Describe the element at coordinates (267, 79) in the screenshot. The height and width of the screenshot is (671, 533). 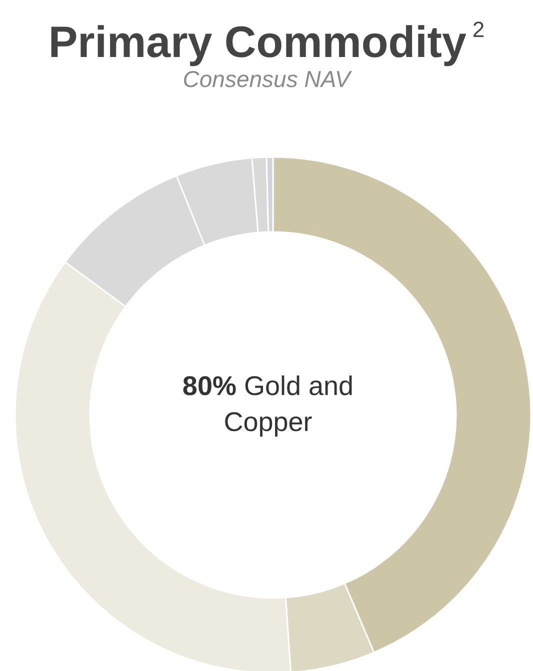
I see `chart-subtitle: Consensus NAV` at that location.